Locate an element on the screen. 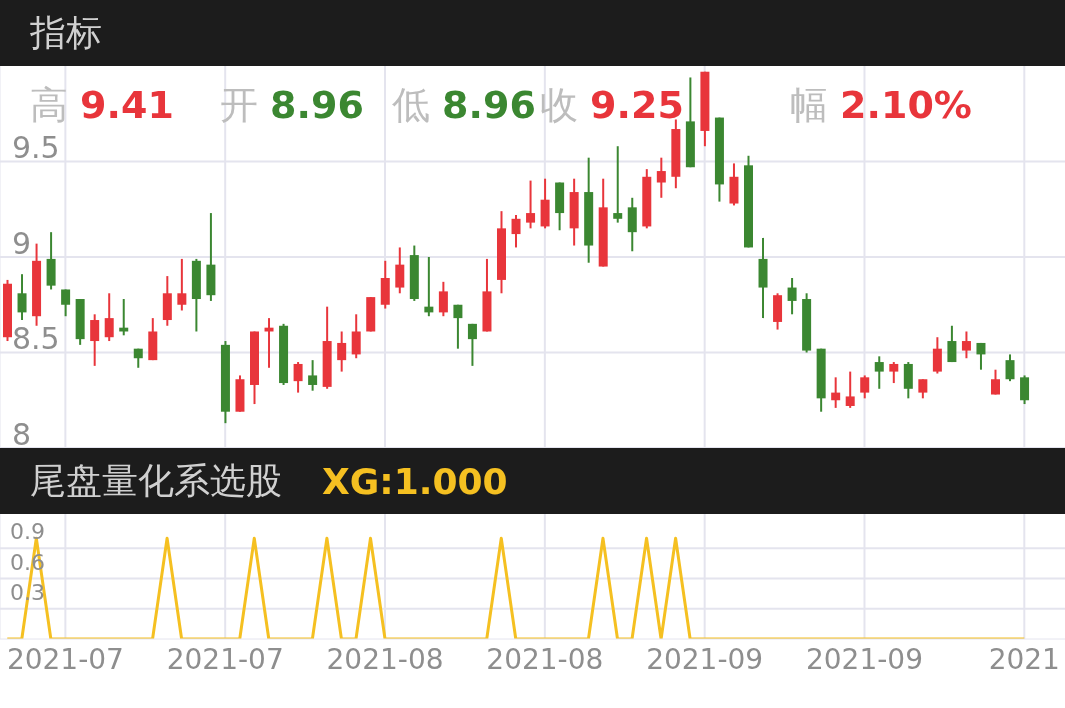 This screenshot has width=1065, height=708. chart-title: 尾盘量化系选股 is located at coordinates (156, 480).